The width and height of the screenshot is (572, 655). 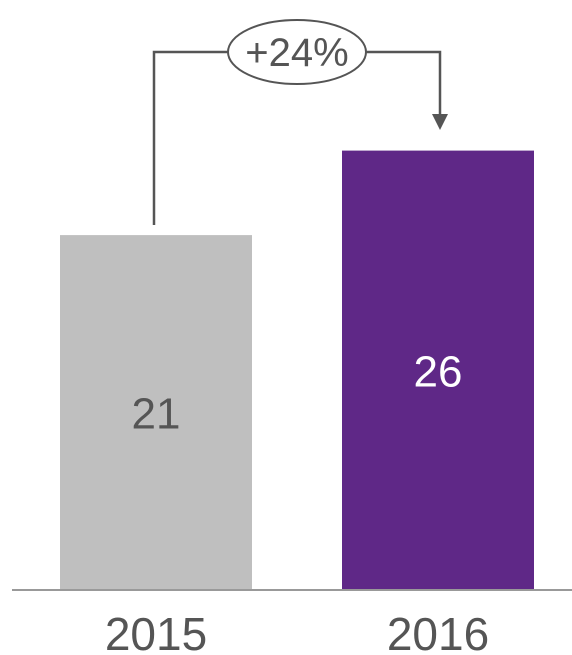 I want to click on annotation-arrowhead, so click(x=440, y=122).